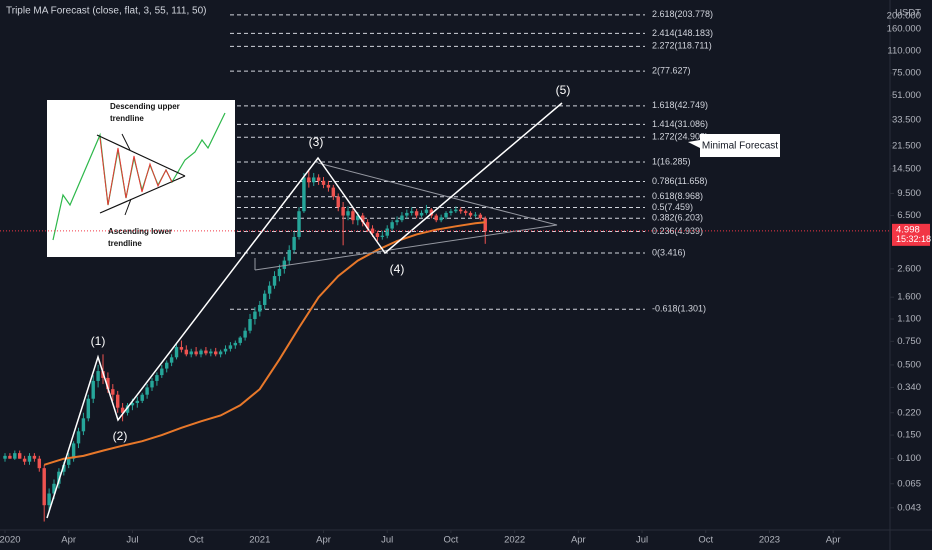 This screenshot has width=932, height=550. I want to click on fib-label: 1(16.285), so click(671, 161).